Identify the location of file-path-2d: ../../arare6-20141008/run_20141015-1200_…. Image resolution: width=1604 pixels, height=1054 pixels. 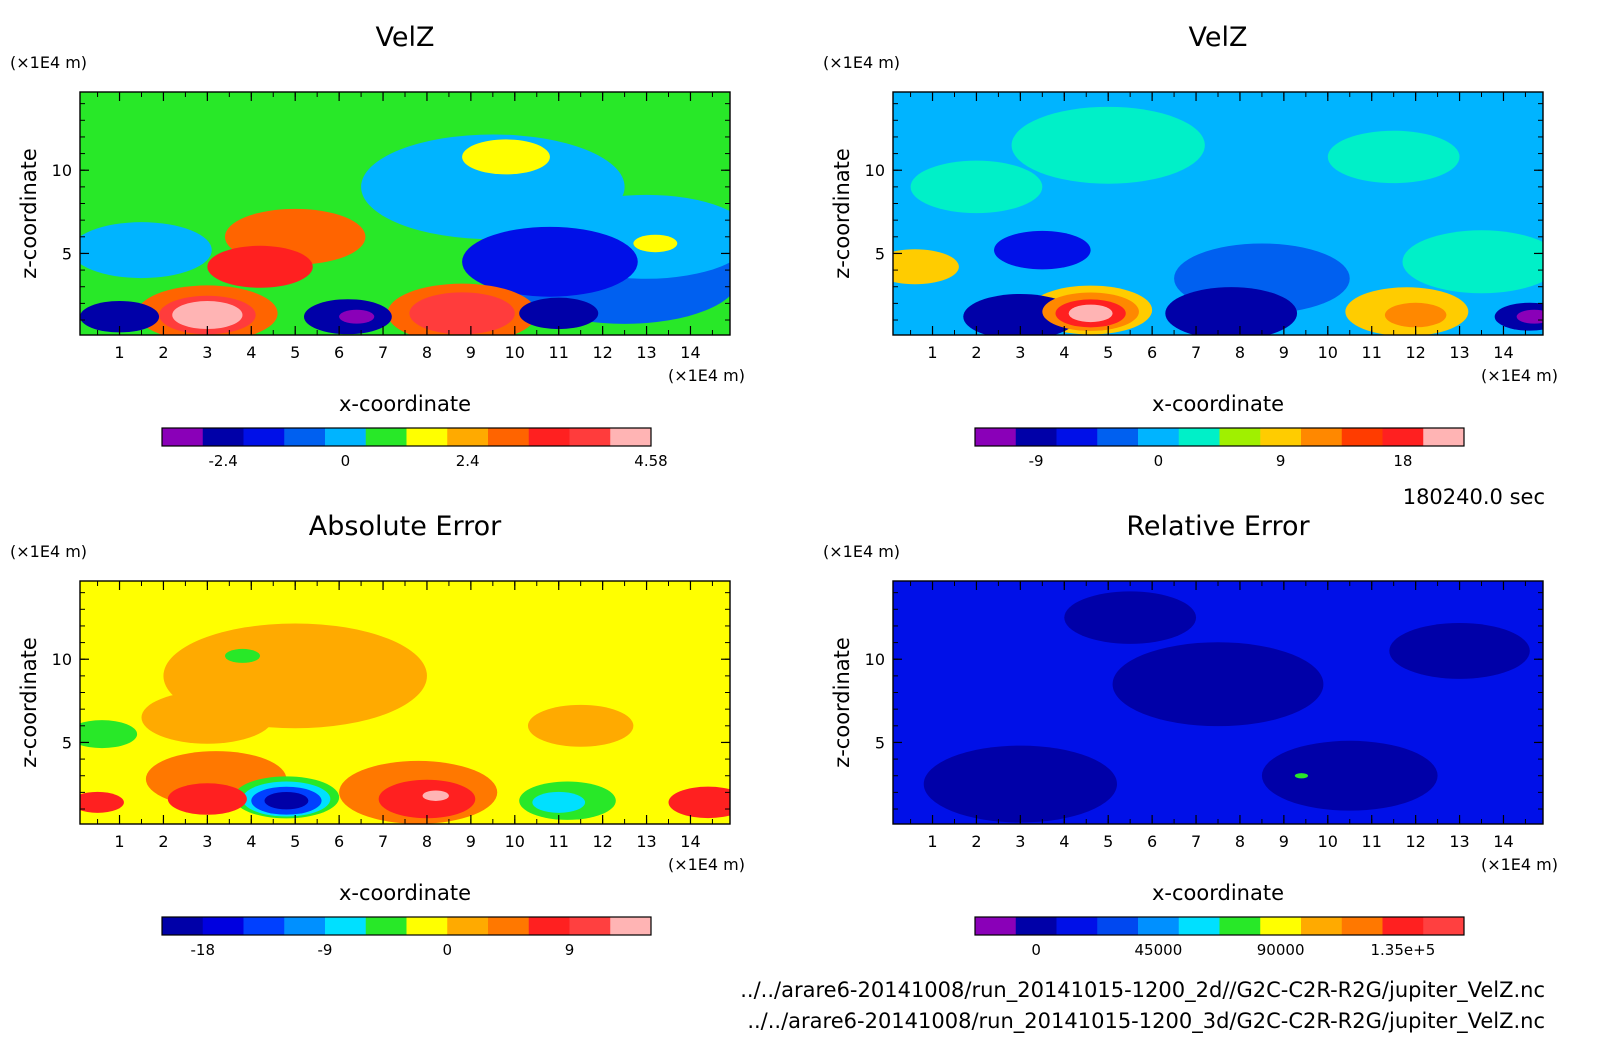
(1142, 990).